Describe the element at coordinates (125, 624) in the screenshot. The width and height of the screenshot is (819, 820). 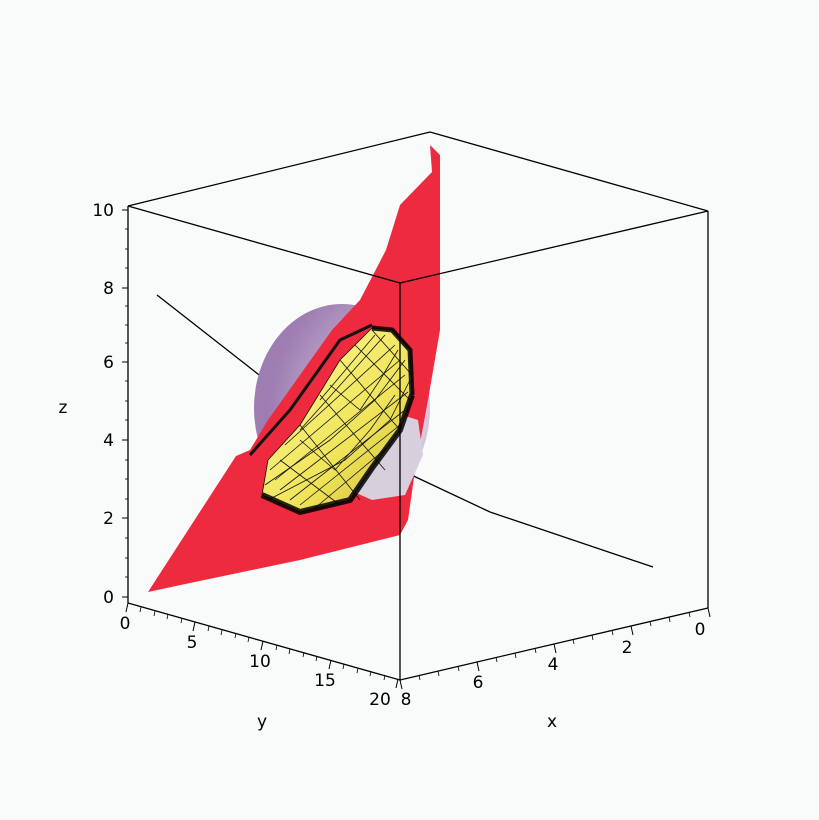
I see `y-tick-0: 0` at that location.